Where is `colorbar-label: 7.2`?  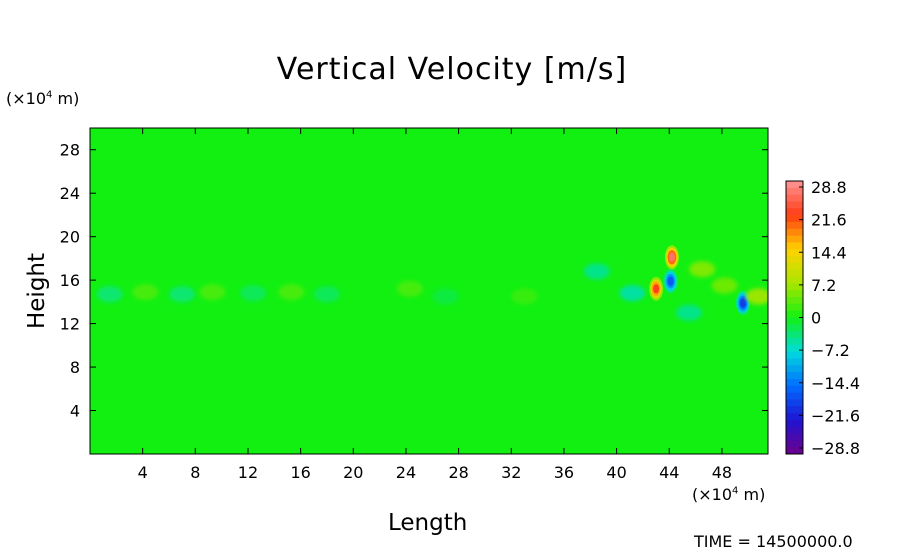
colorbar-label: 7.2 is located at coordinates (823, 285).